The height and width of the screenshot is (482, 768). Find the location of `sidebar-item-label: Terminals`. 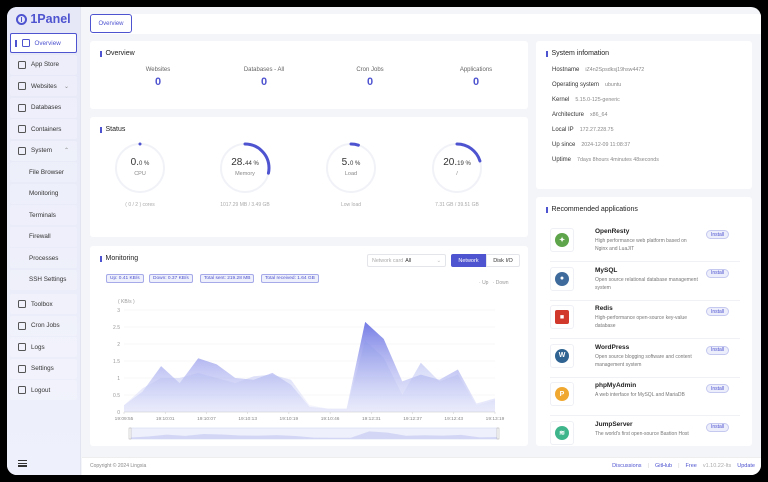

sidebar-item-label: Terminals is located at coordinates (42, 215).